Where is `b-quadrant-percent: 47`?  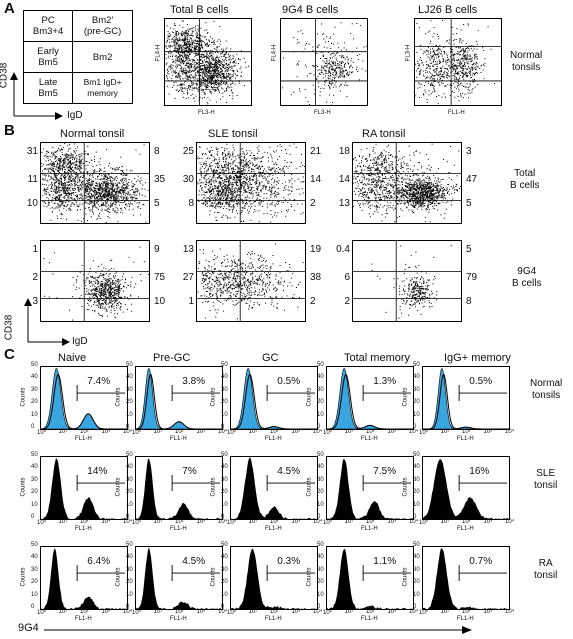
b-quadrant-percent: 47 is located at coordinates (472, 179).